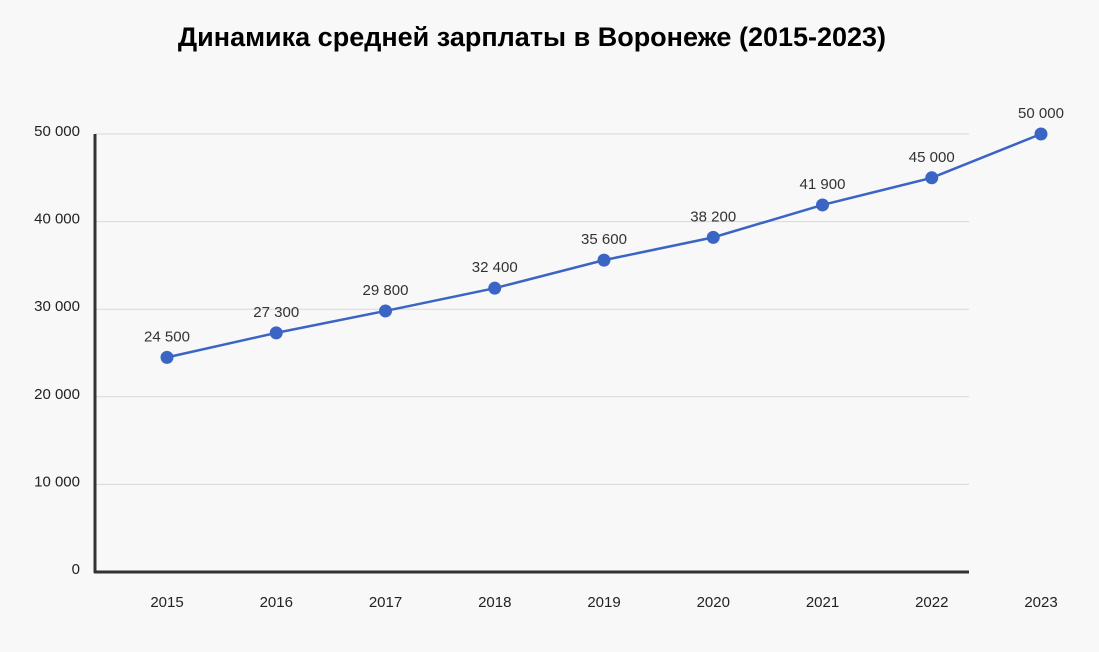 The image size is (1099, 652). Describe the element at coordinates (494, 602) in the screenshot. I see `x-tick-label: 2018` at that location.